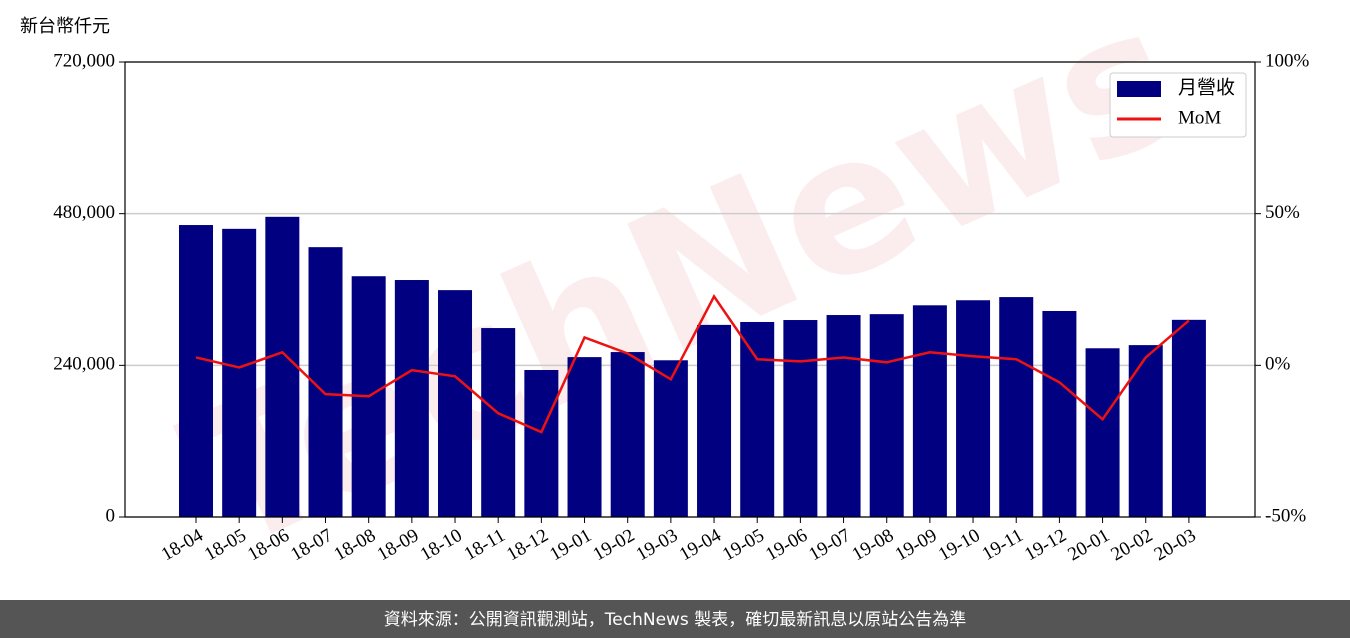 Image resolution: width=1350 pixels, height=638 pixels. I want to click on y2-tick-label: 0%, so click(1278, 364).